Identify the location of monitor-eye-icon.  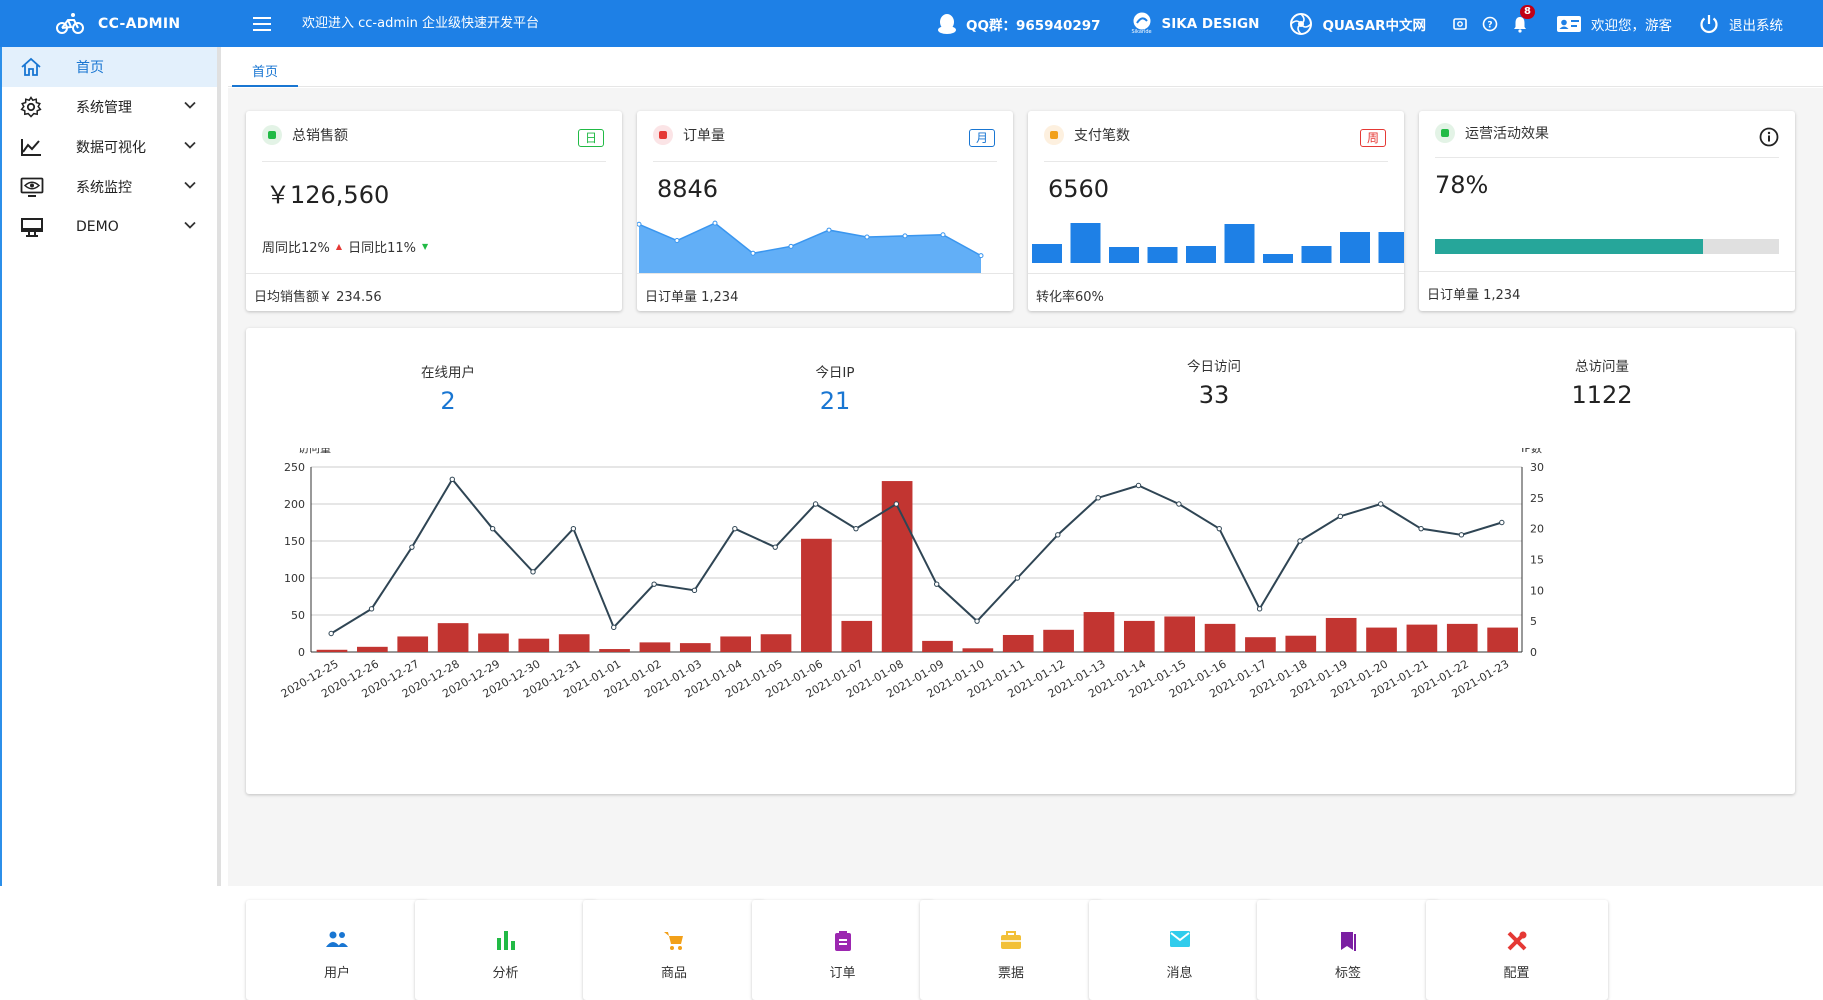
(33, 187).